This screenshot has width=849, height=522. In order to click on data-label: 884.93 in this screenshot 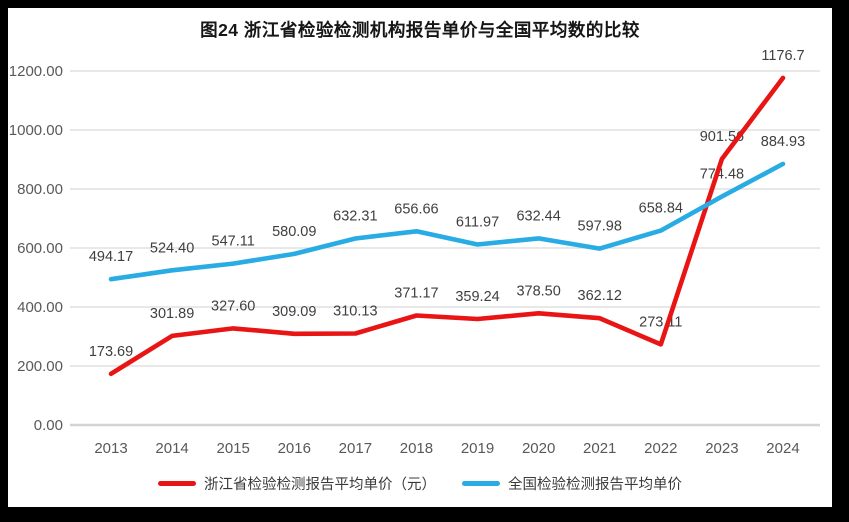, I will do `click(783, 142)`.